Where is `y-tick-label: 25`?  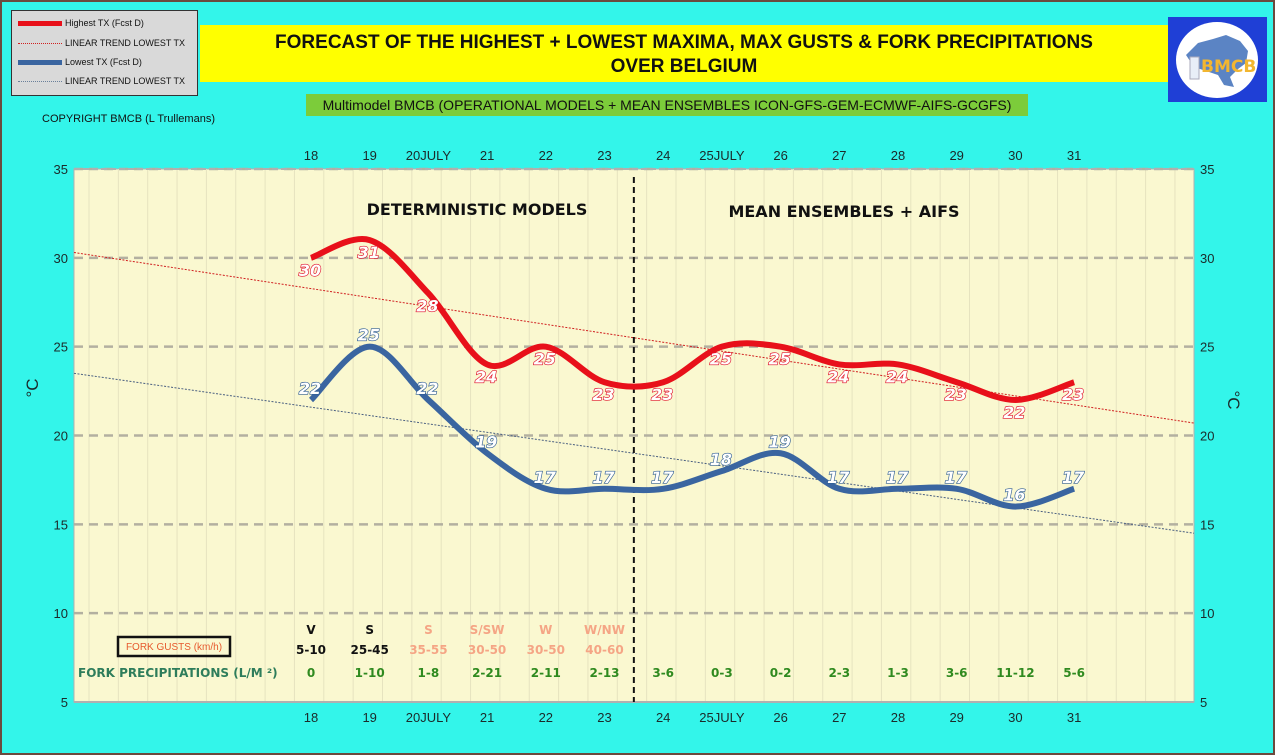 y-tick-label: 25 is located at coordinates (1207, 347).